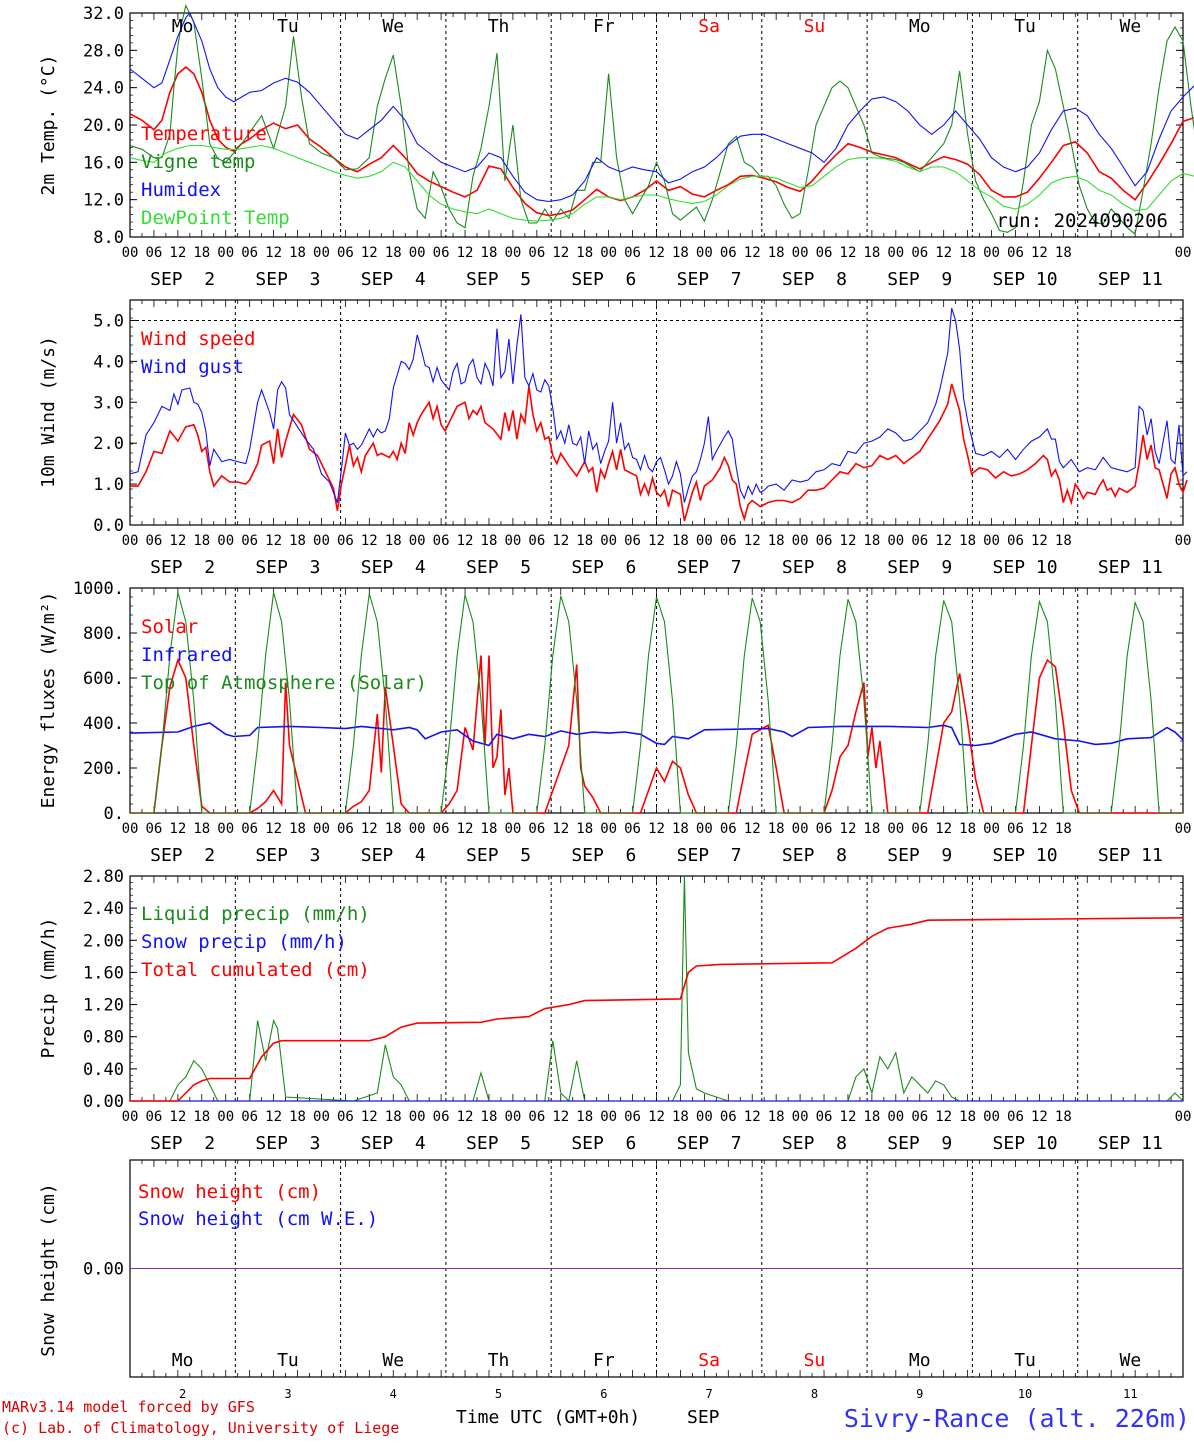 This screenshot has width=1194, height=1445. What do you see at coordinates (258, 1219) in the screenshot?
I see `legend-entry: Snow height (cm W.E.)` at bounding box center [258, 1219].